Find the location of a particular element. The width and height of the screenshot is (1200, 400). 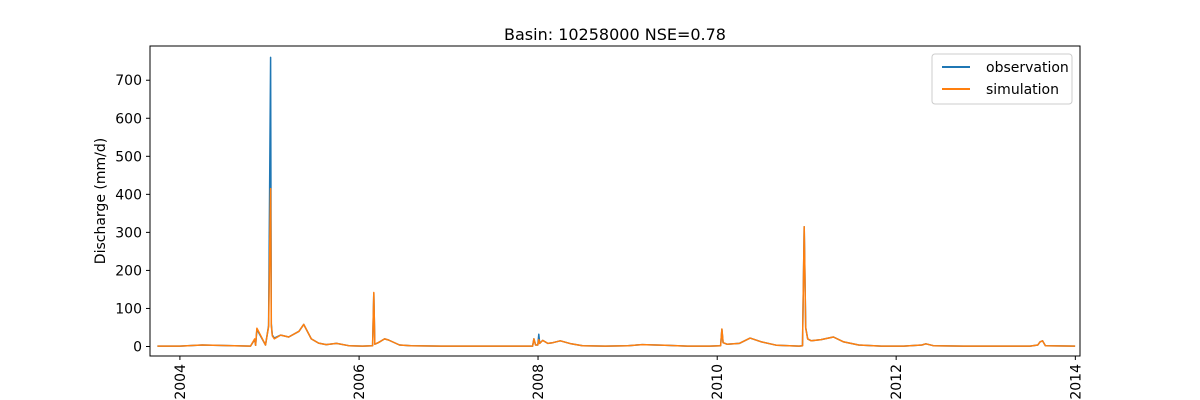

x-tick-label: 2010 is located at coordinates (718, 382).